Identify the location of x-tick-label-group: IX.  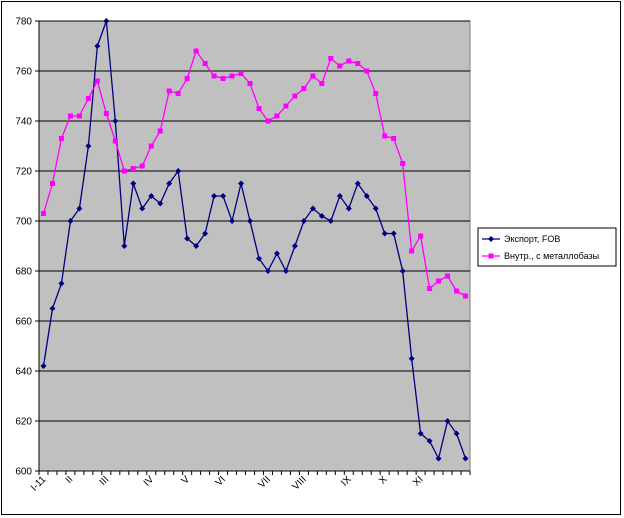
(346, 481).